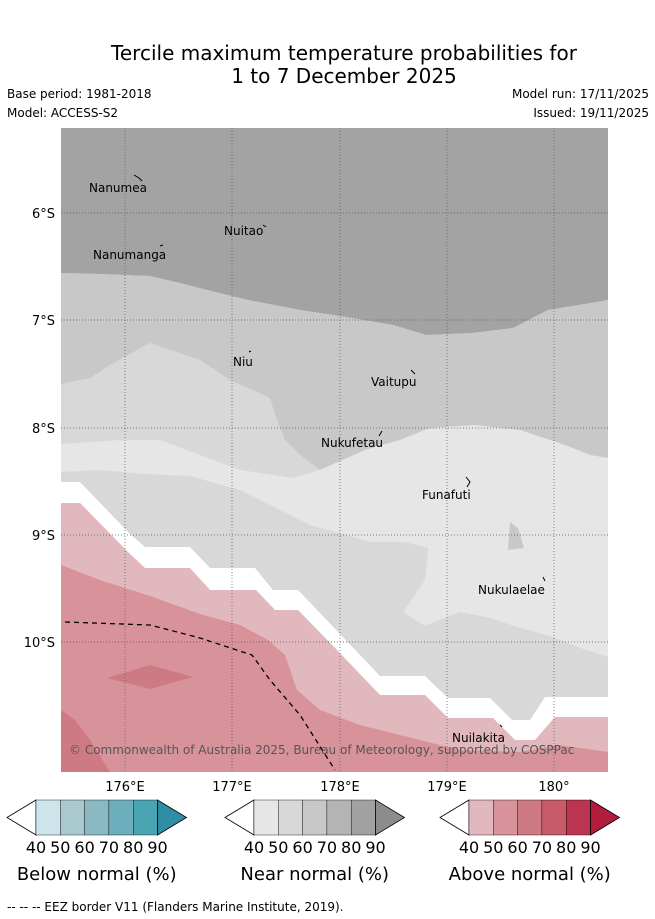  I want to click on above-normal-tick-80: 80, so click(566, 847).